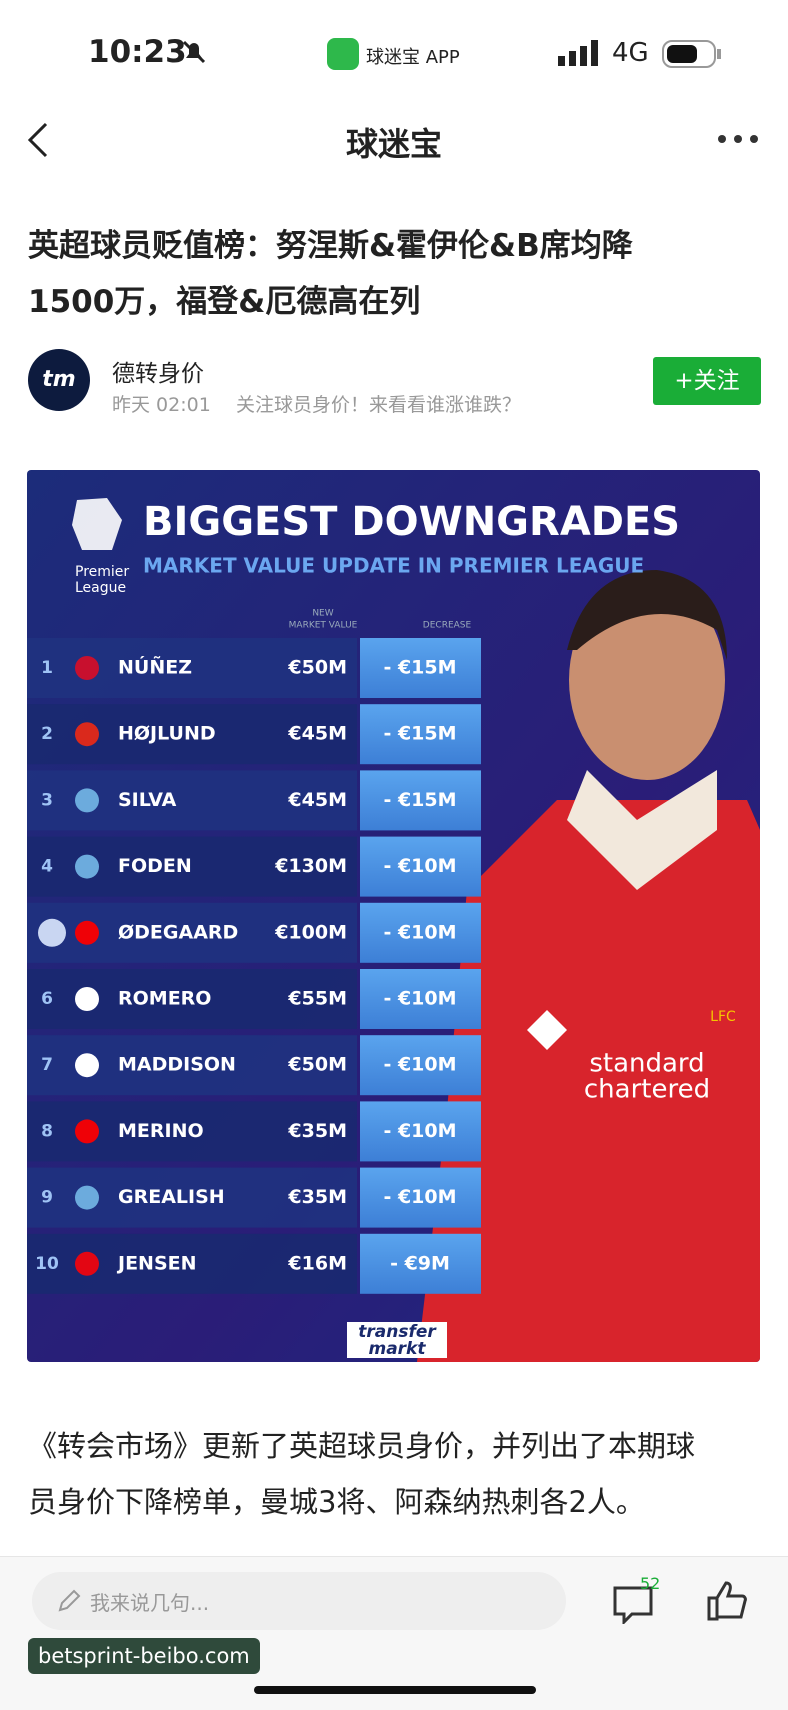  I want to click on nav-title: 球迷宝, so click(393, 144).